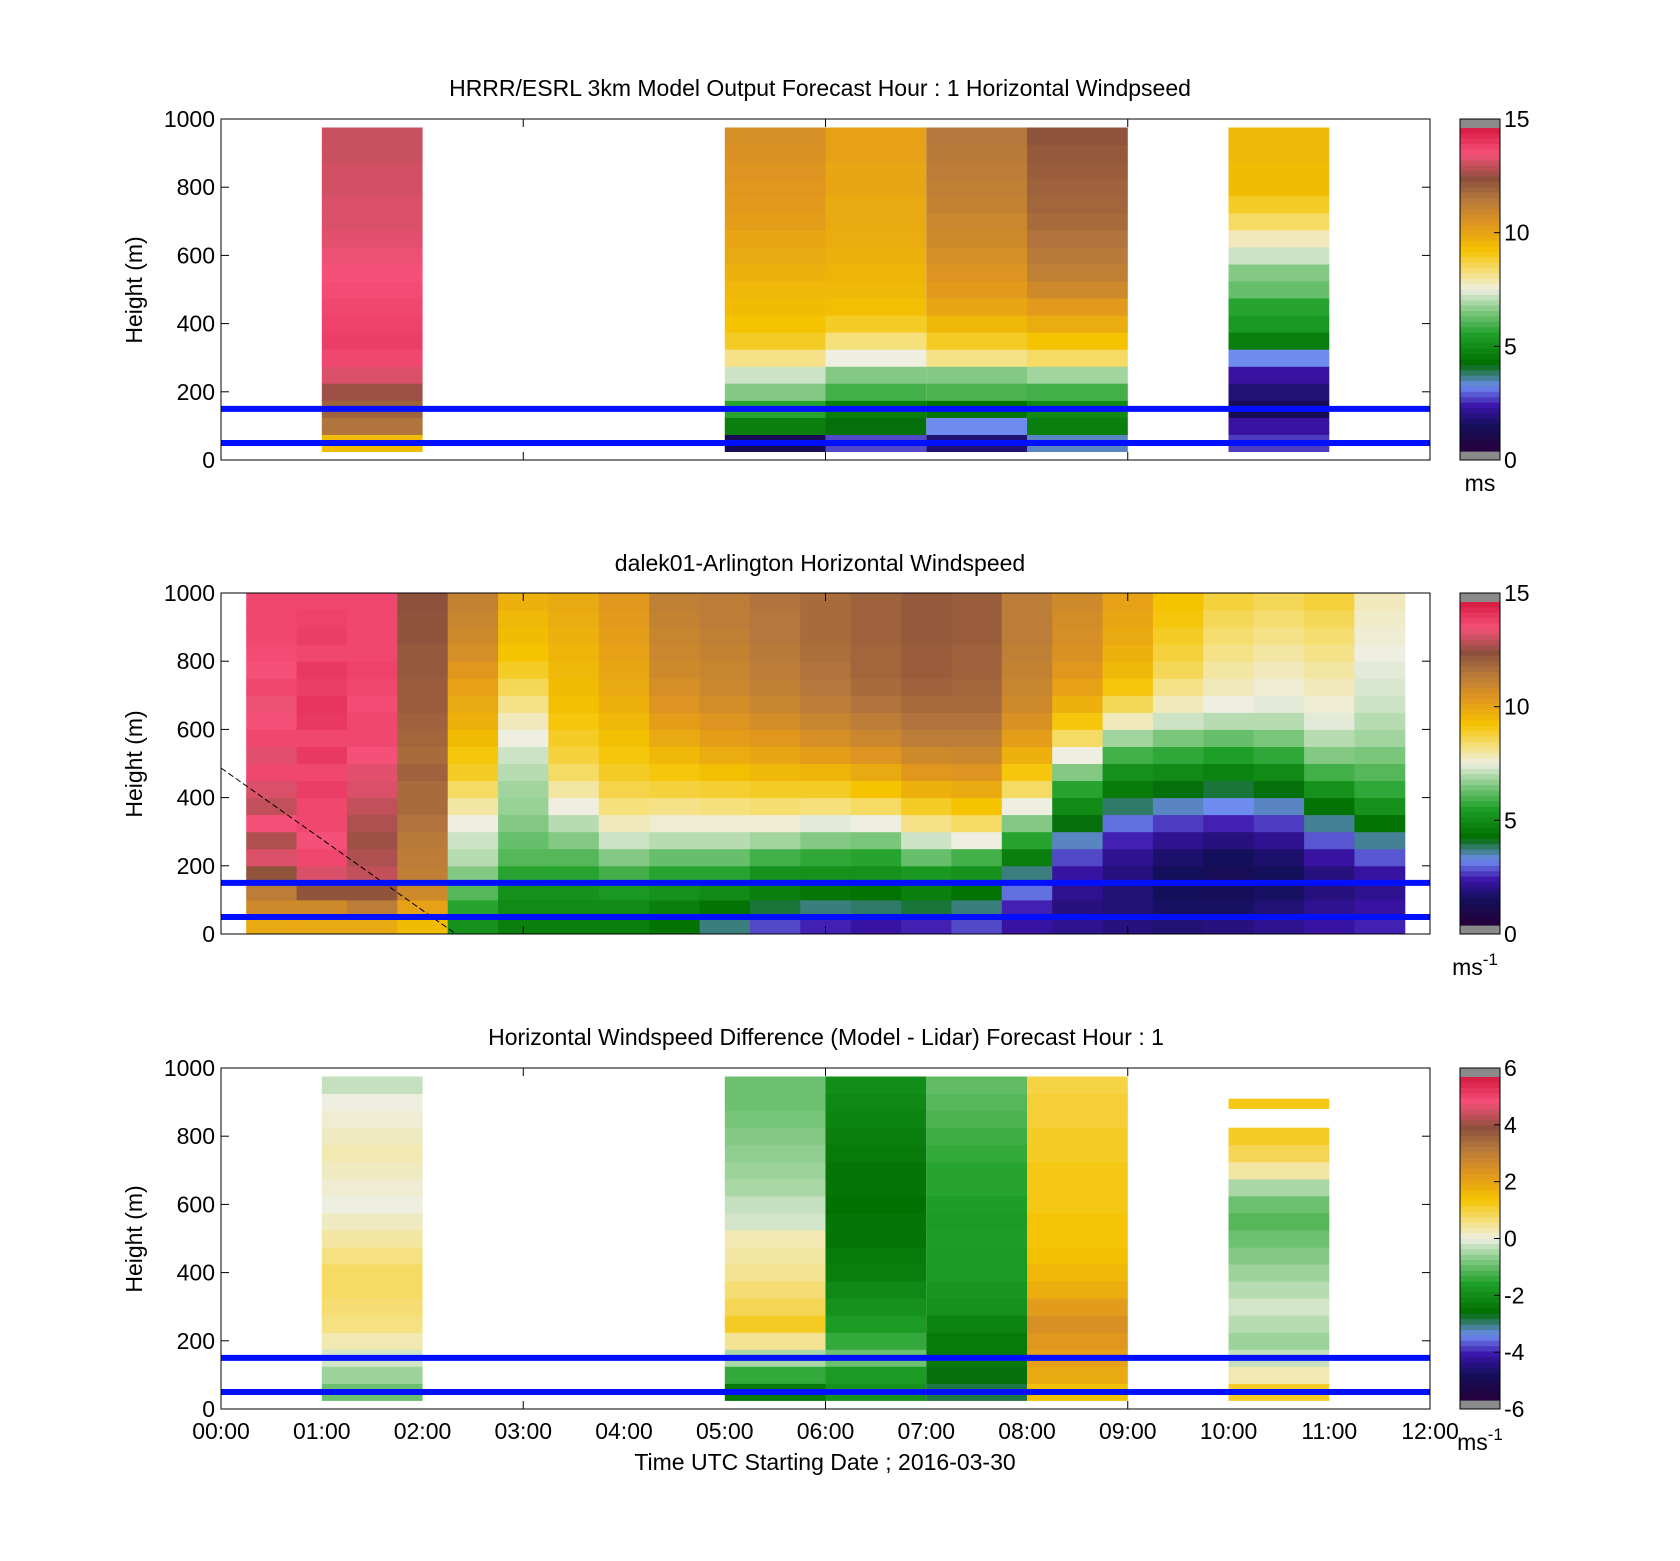  I want to click on panel-difference-reference-lines, so click(825, 1374).